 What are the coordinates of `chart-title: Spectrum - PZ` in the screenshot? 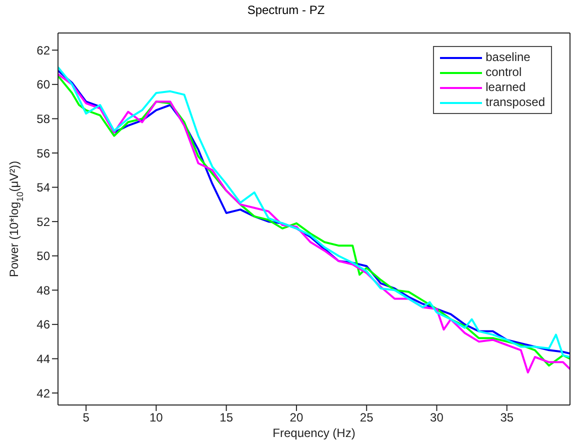 It's located at (286, 10).